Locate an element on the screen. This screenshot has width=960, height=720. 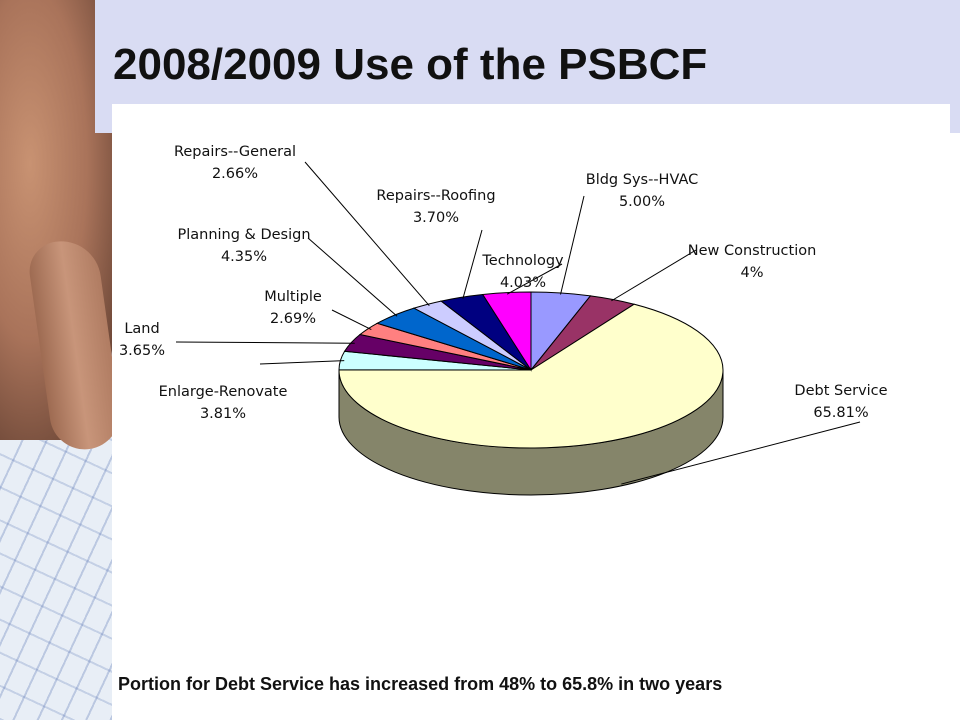
slice-value-label: 4.35% is located at coordinates (244, 257).